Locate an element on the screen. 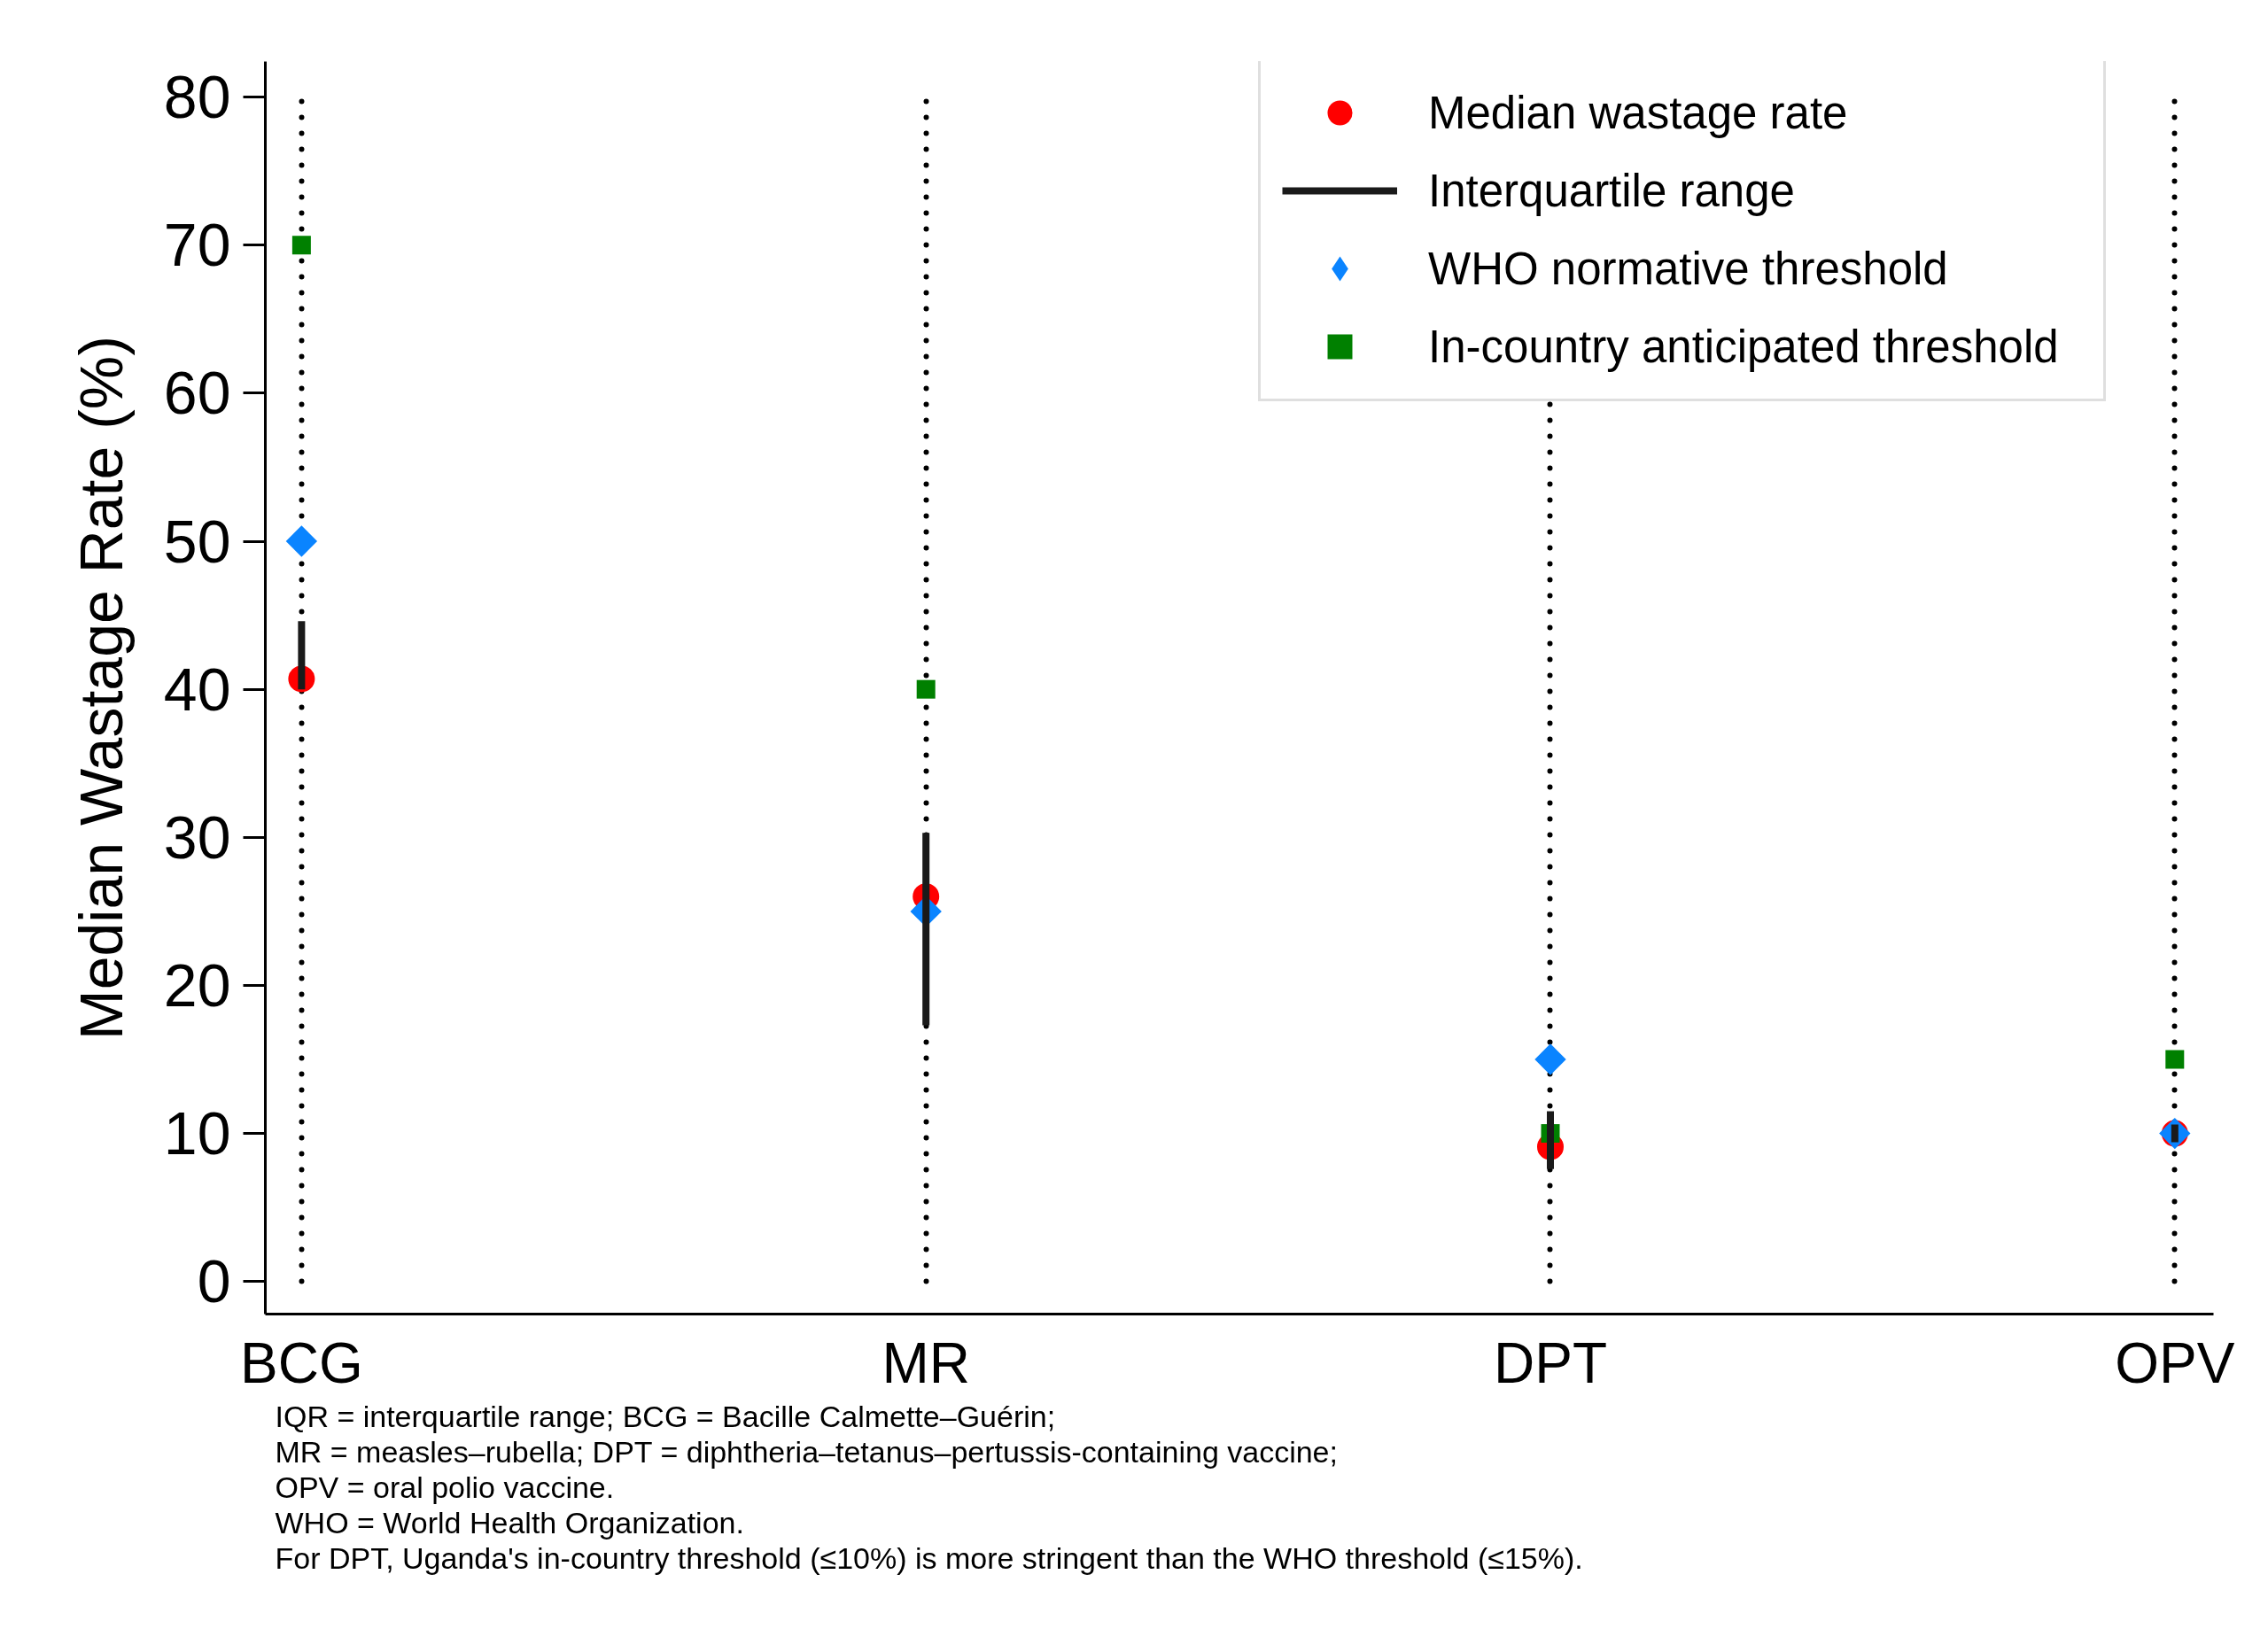 This screenshot has width=2268, height=1652. legend-label: Median wastage rate is located at coordinates (1638, 113).